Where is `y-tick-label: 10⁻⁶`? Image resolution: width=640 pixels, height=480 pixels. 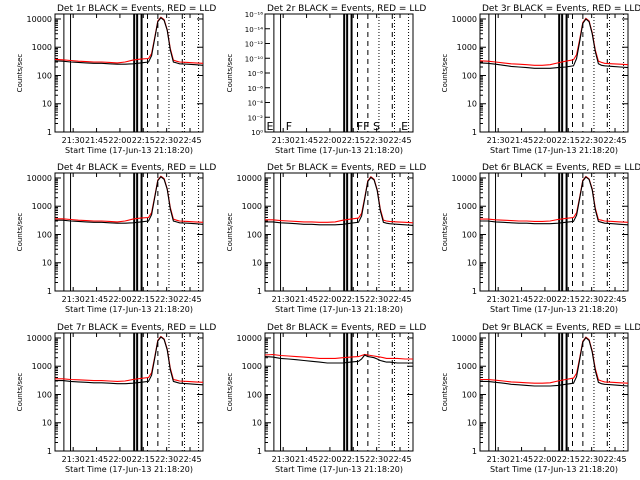 y-tick-label: 10⁻⁶ is located at coordinates (256, 89).